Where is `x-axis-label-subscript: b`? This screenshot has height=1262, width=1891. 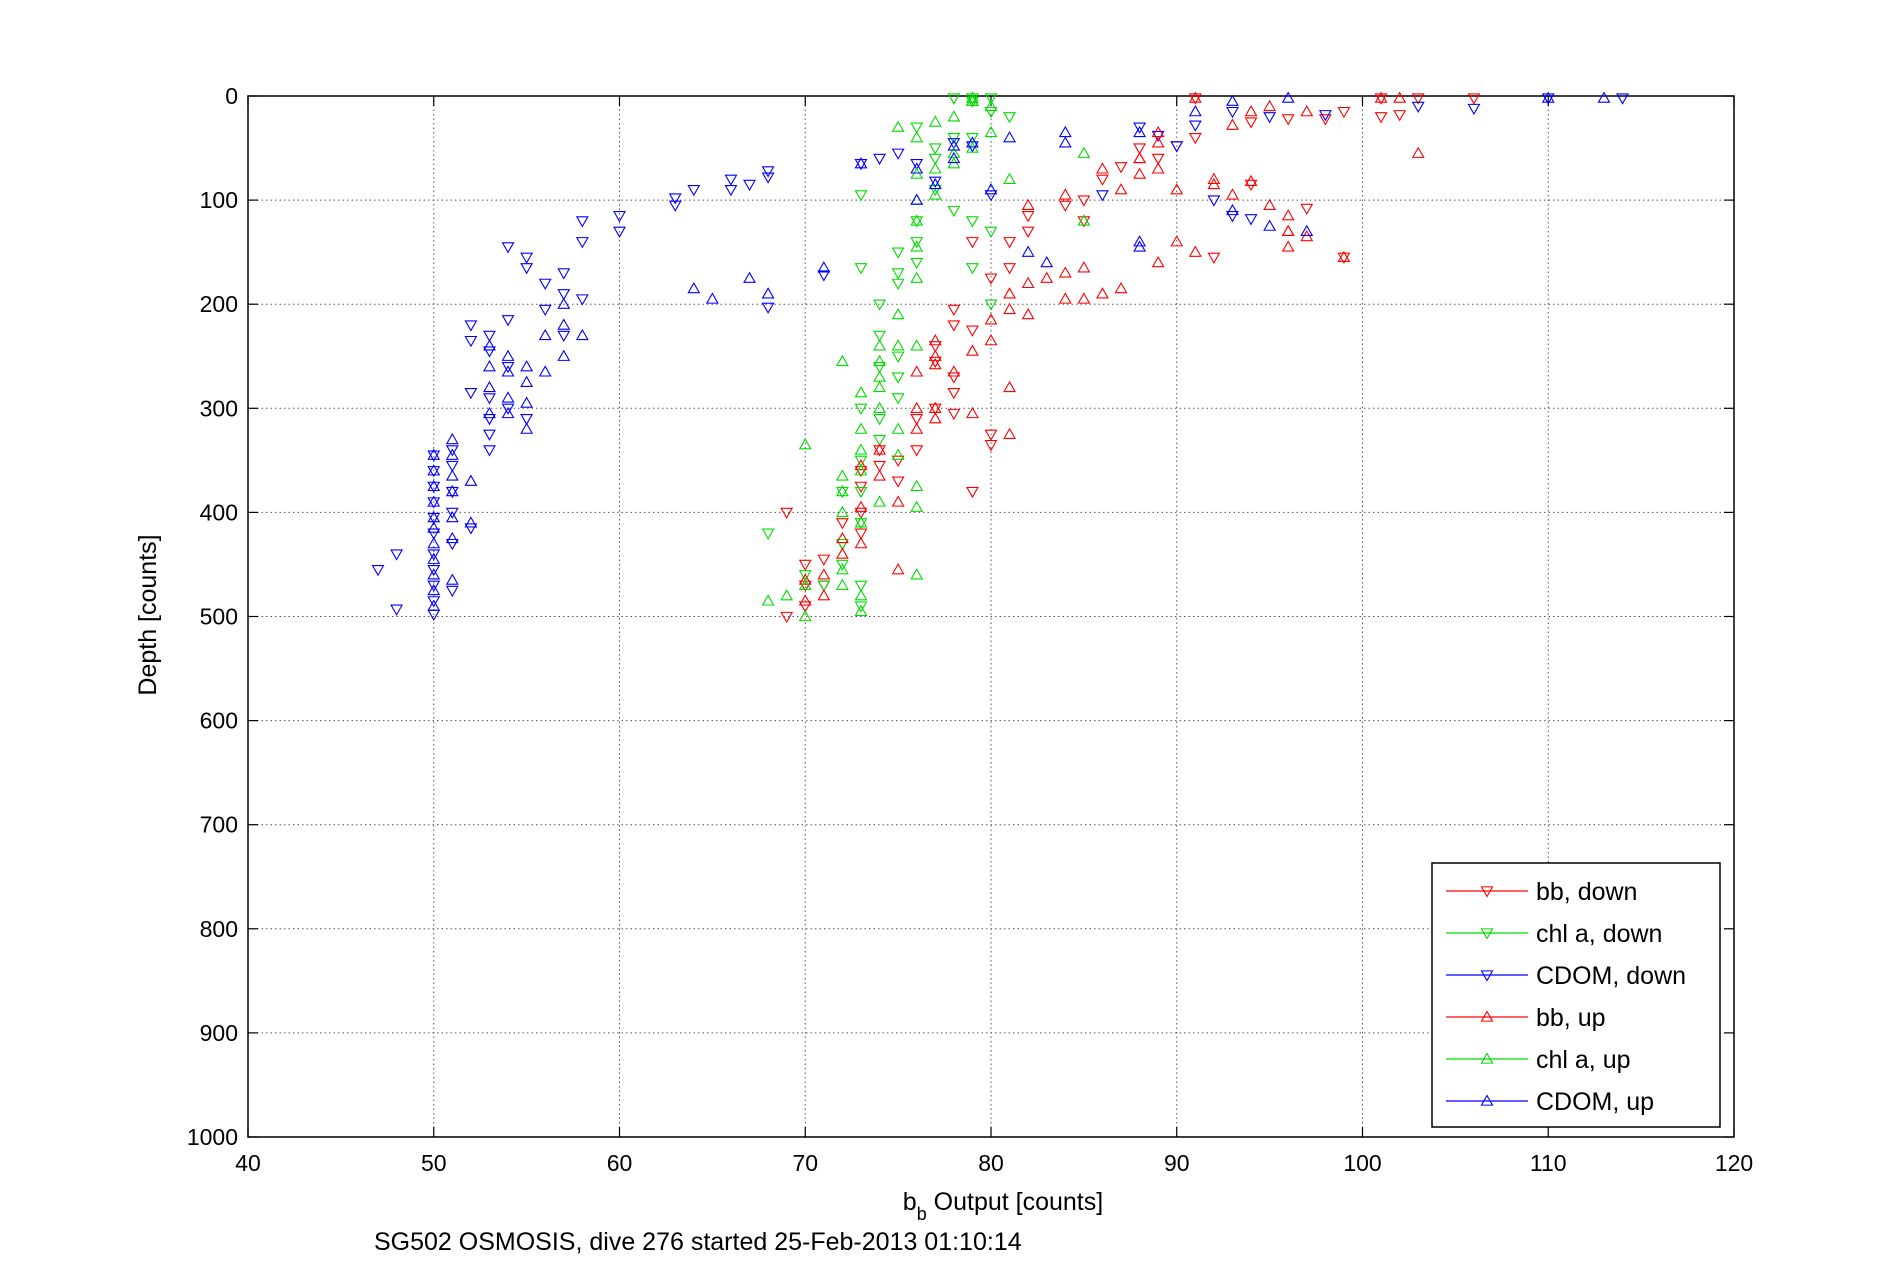
x-axis-label-subscript: b is located at coordinates (922, 1214).